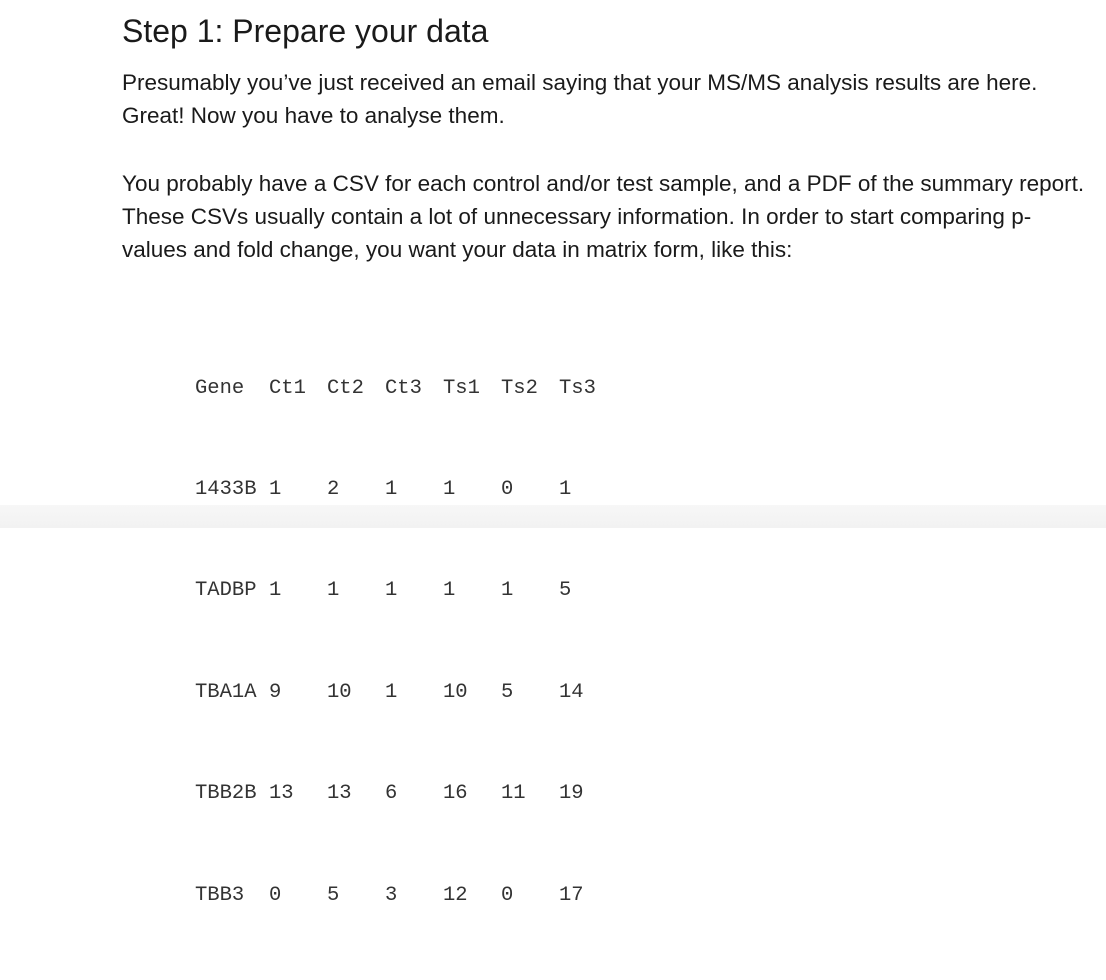 This screenshot has width=1106, height=980. What do you see at coordinates (571, 794) in the screenshot?
I see `matrix-value-cell: 19` at bounding box center [571, 794].